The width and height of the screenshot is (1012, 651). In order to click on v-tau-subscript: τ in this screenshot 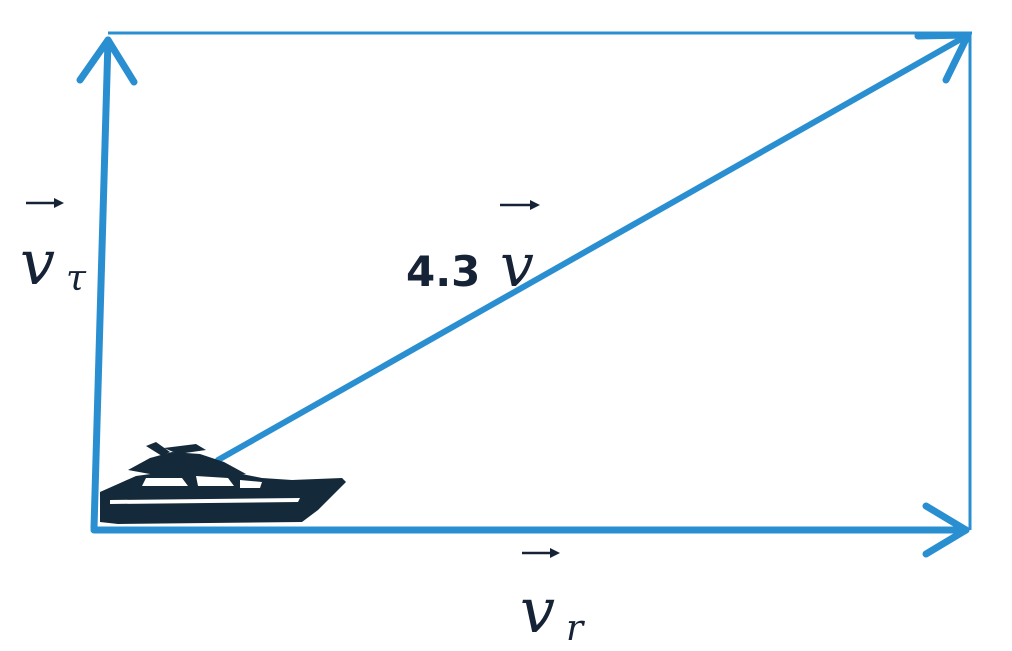, I will do `click(76, 278)`.